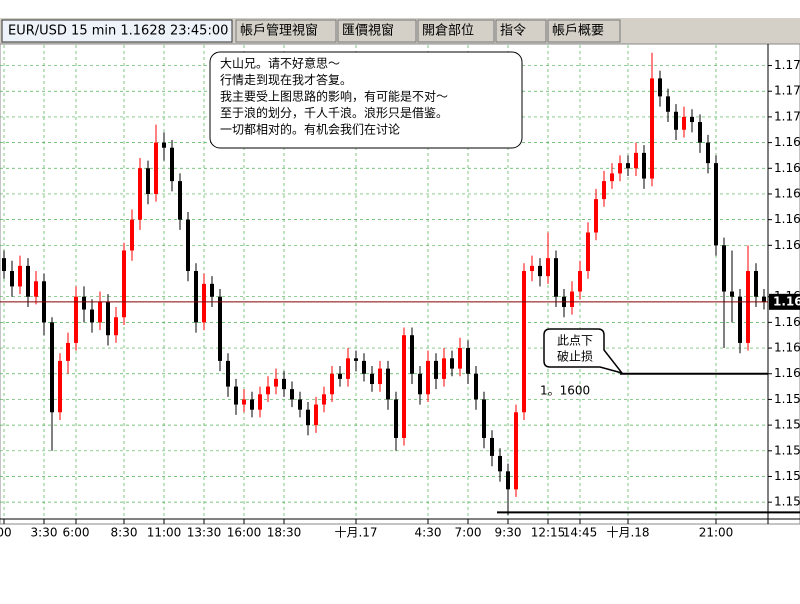 This screenshot has width=800, height=604. What do you see at coordinates (468, 533) in the screenshot?
I see `x-tick-label: 7:00` at bounding box center [468, 533].